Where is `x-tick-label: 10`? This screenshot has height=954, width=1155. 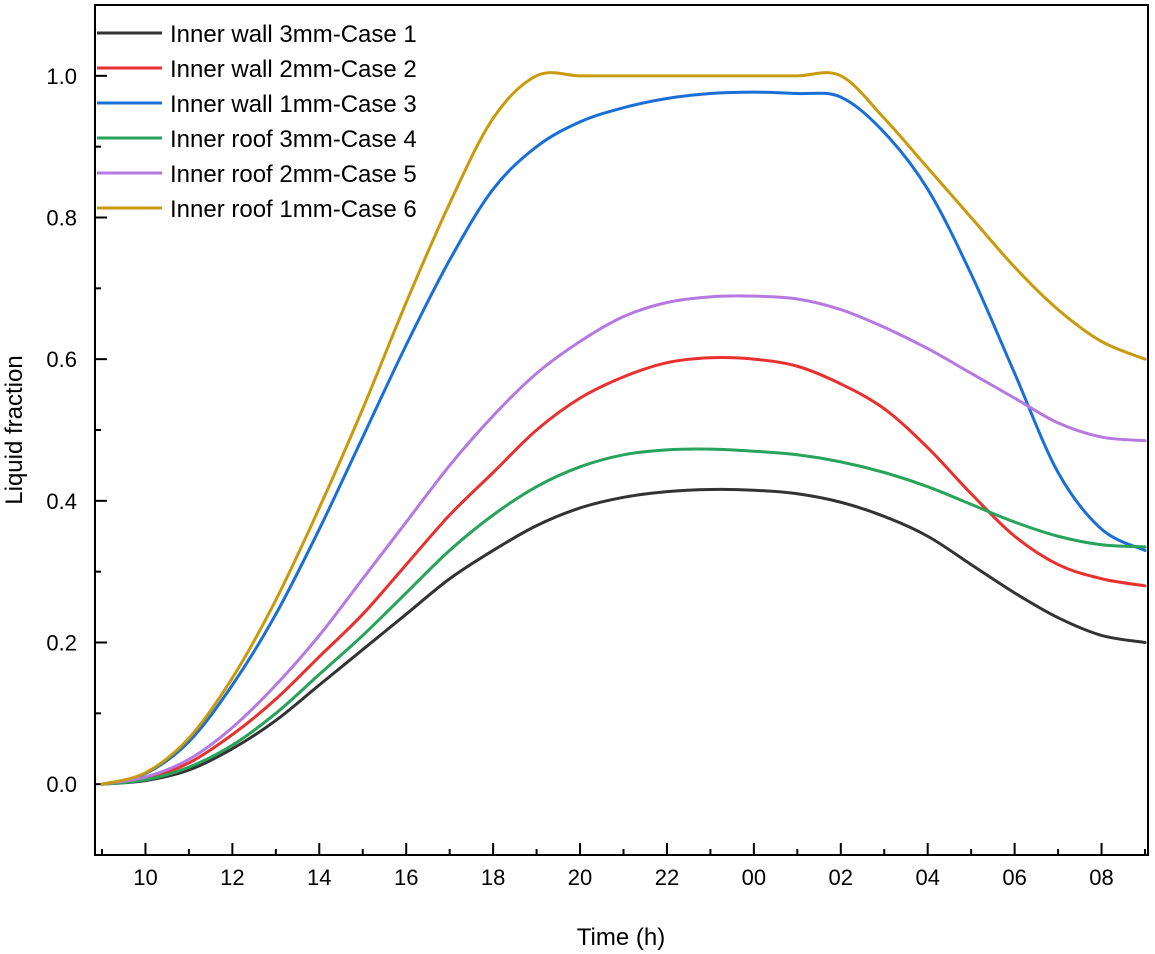 x-tick-label: 10 is located at coordinates (145, 877).